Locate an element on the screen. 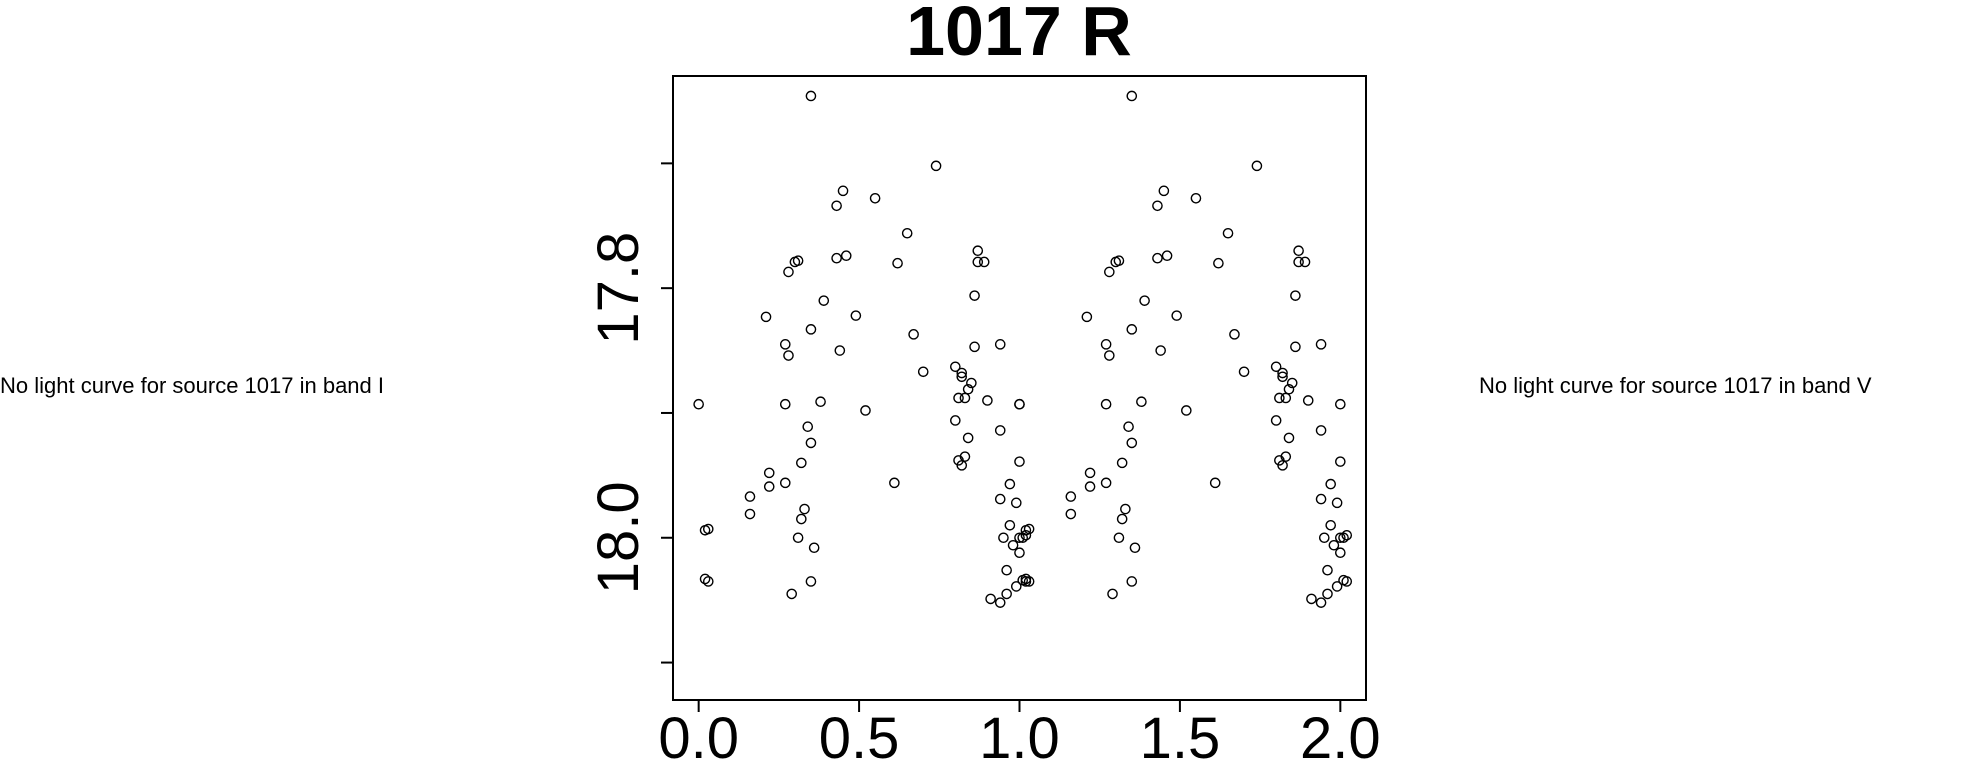 The width and height of the screenshot is (1967, 759). chart-title: 1017 R is located at coordinates (1019, 35).